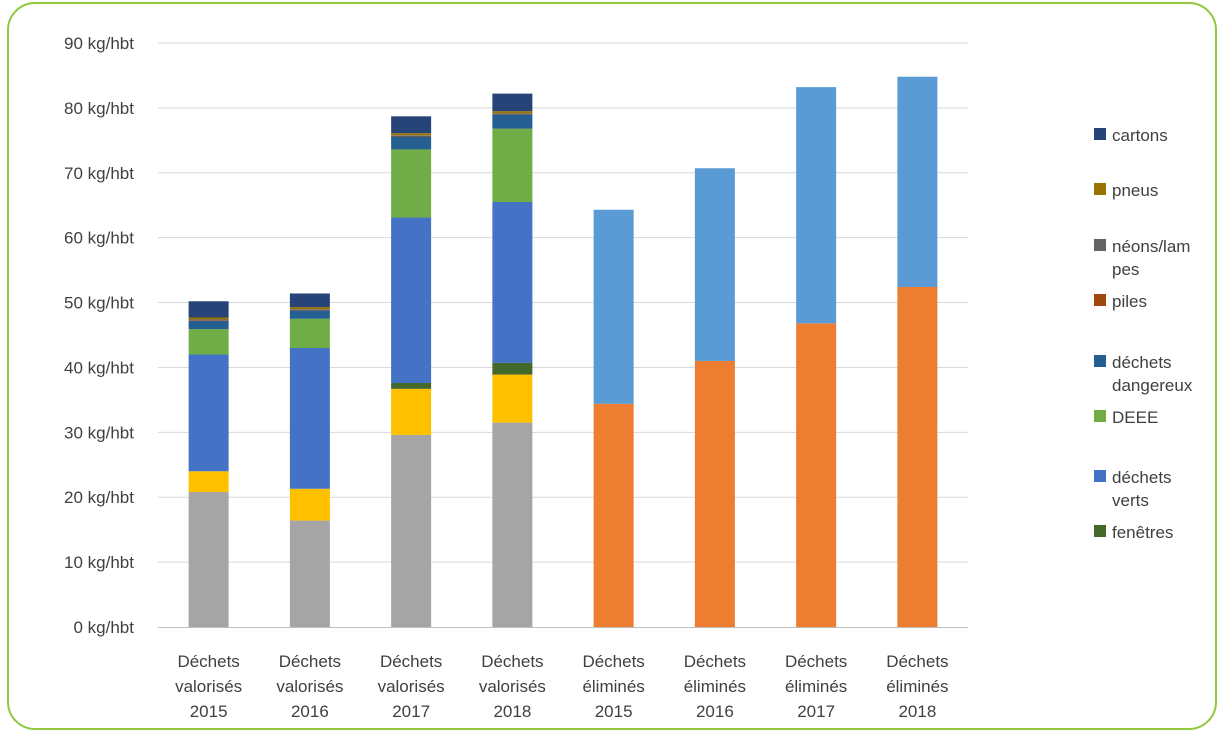 Image resolution: width=1227 pixels, height=736 pixels. Describe the element at coordinates (613, 686) in the screenshot. I see `x-category-label: Déchets éliminés 2015` at that location.